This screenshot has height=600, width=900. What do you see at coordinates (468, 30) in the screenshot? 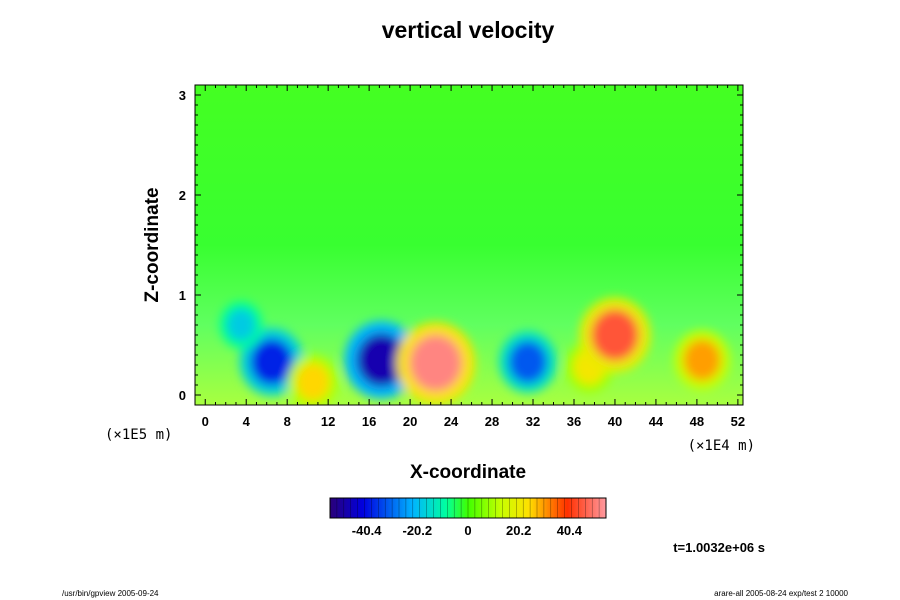
I see `chart-title: vertical velocity` at bounding box center [468, 30].